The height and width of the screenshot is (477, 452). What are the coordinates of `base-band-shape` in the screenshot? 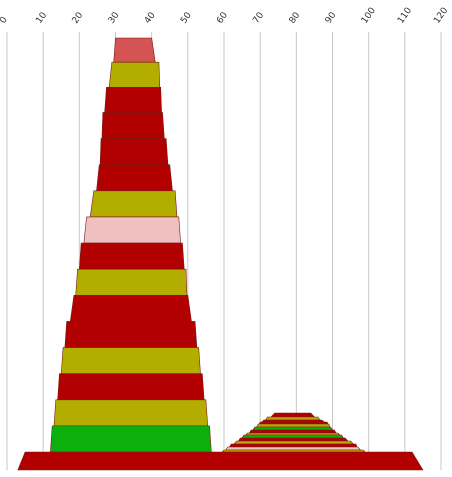 It's located at (220, 461).